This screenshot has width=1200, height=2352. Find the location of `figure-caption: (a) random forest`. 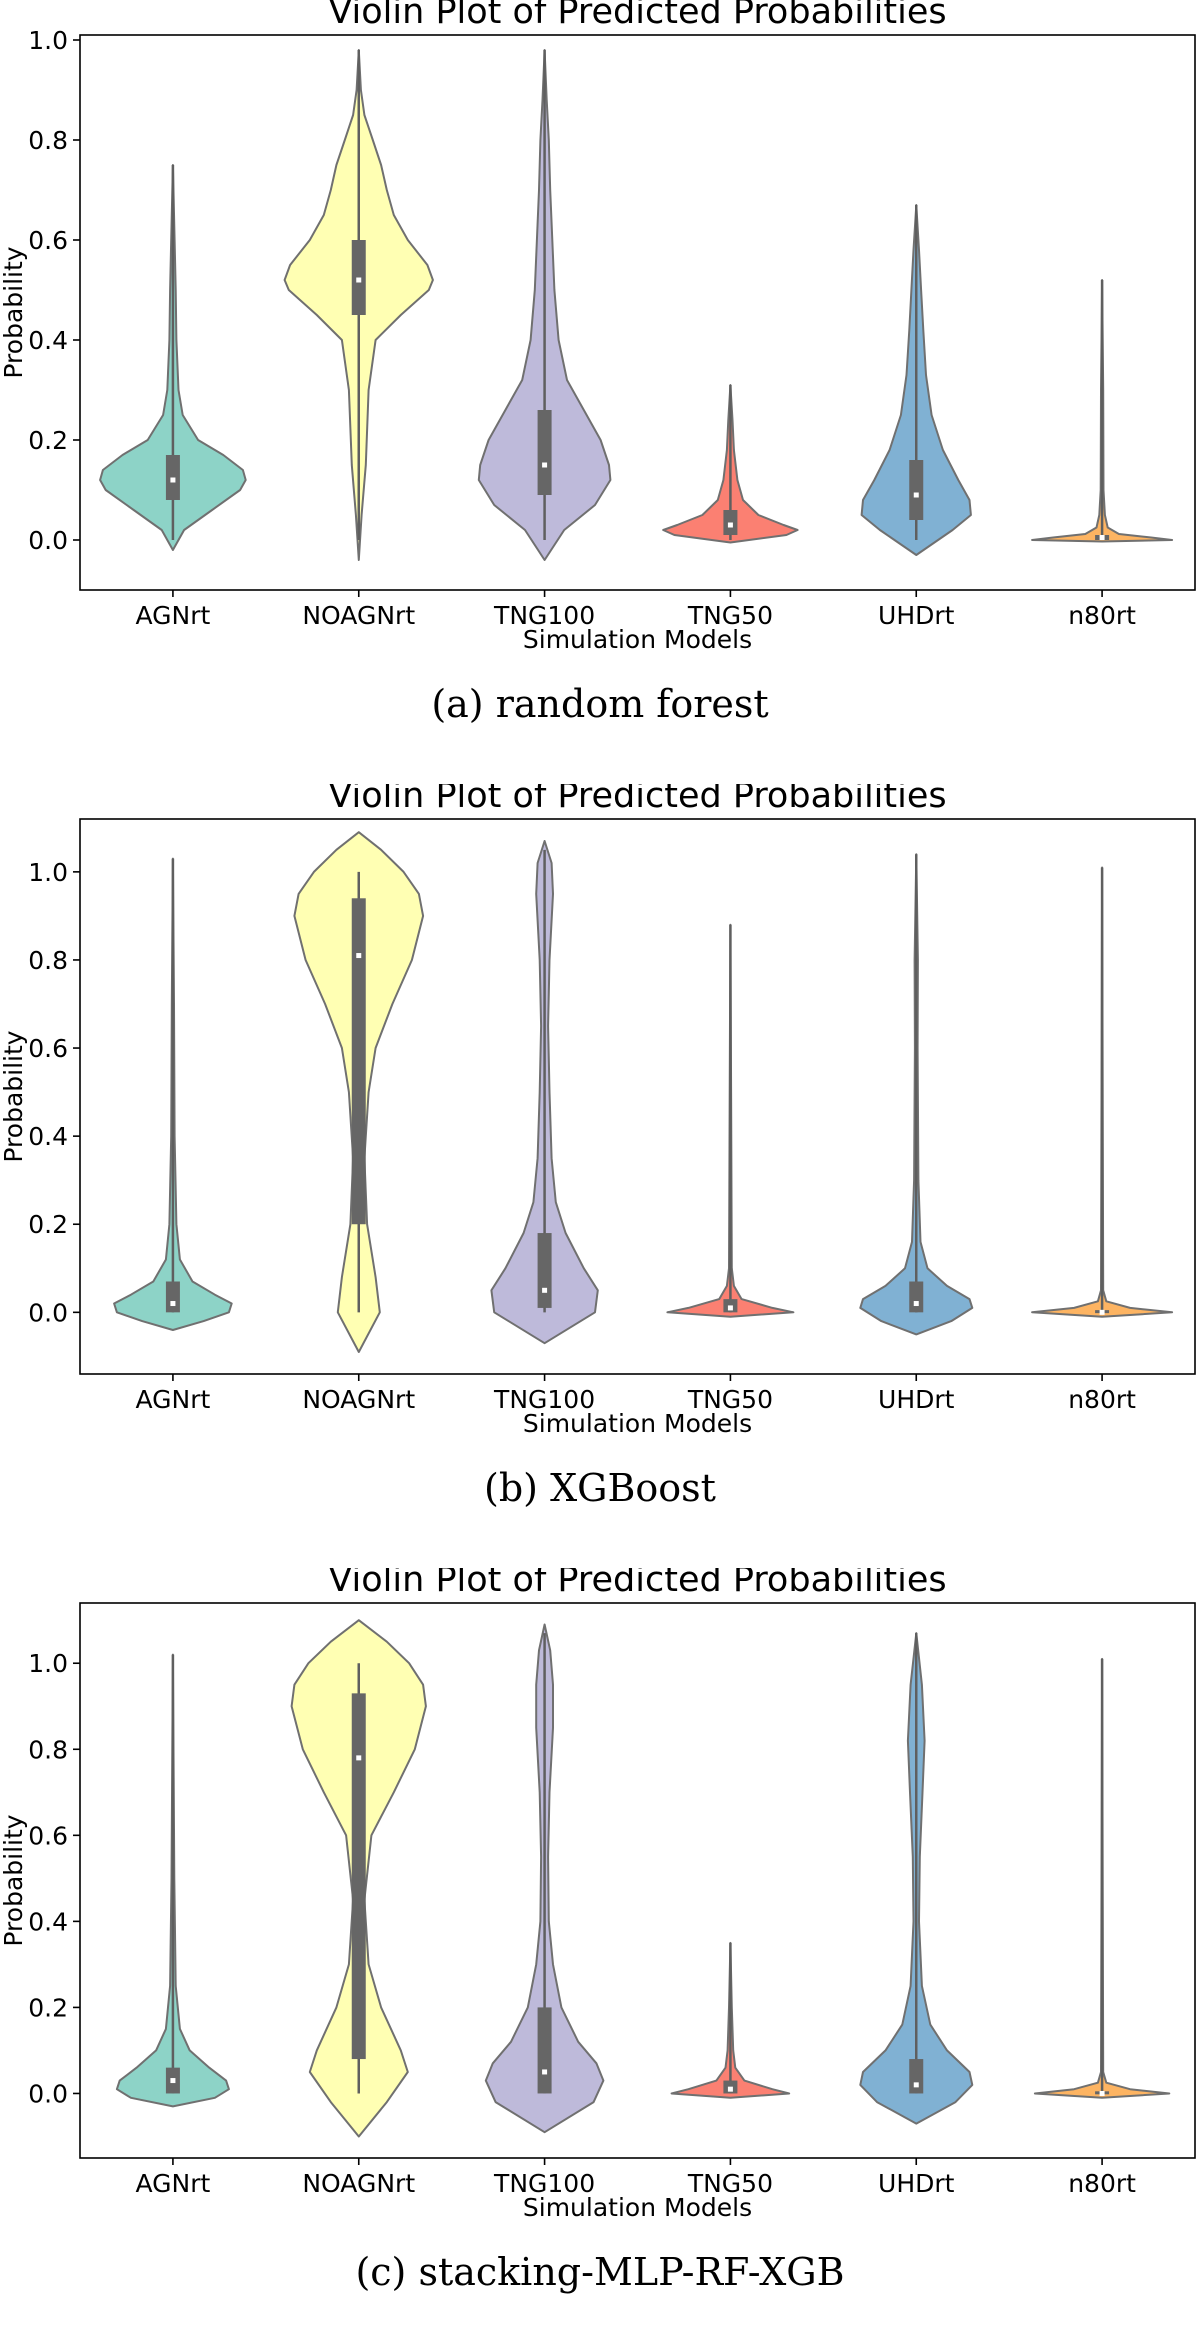

figure-caption: (a) random forest is located at coordinates (599, 704).